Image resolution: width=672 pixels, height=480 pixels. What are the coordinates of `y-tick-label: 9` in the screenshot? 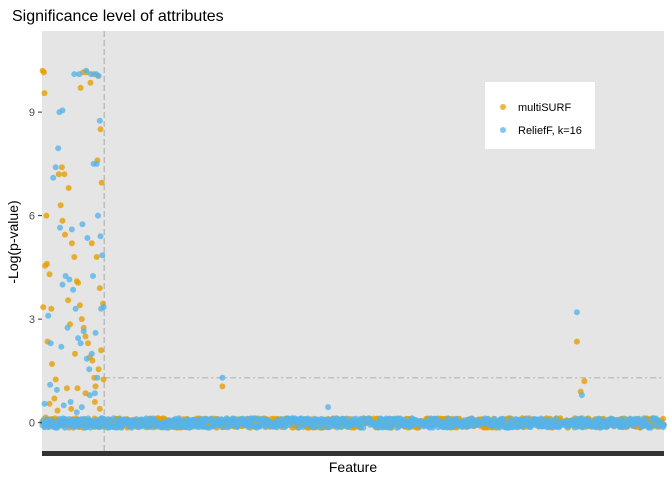 It's located at (32, 113).